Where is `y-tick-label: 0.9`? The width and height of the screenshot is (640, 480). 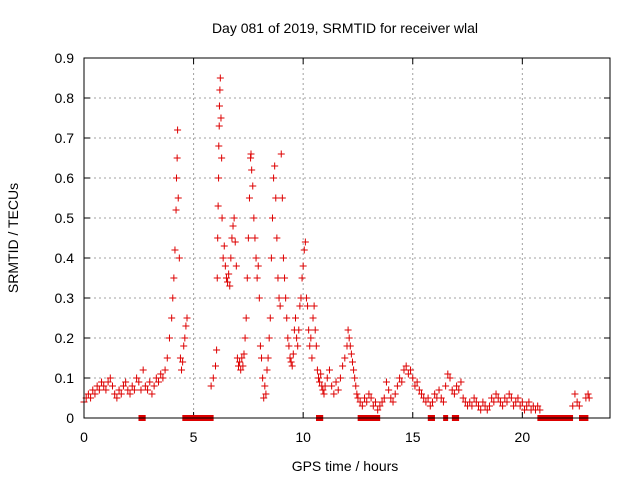 y-tick-label: 0.9 is located at coordinates (65, 58).